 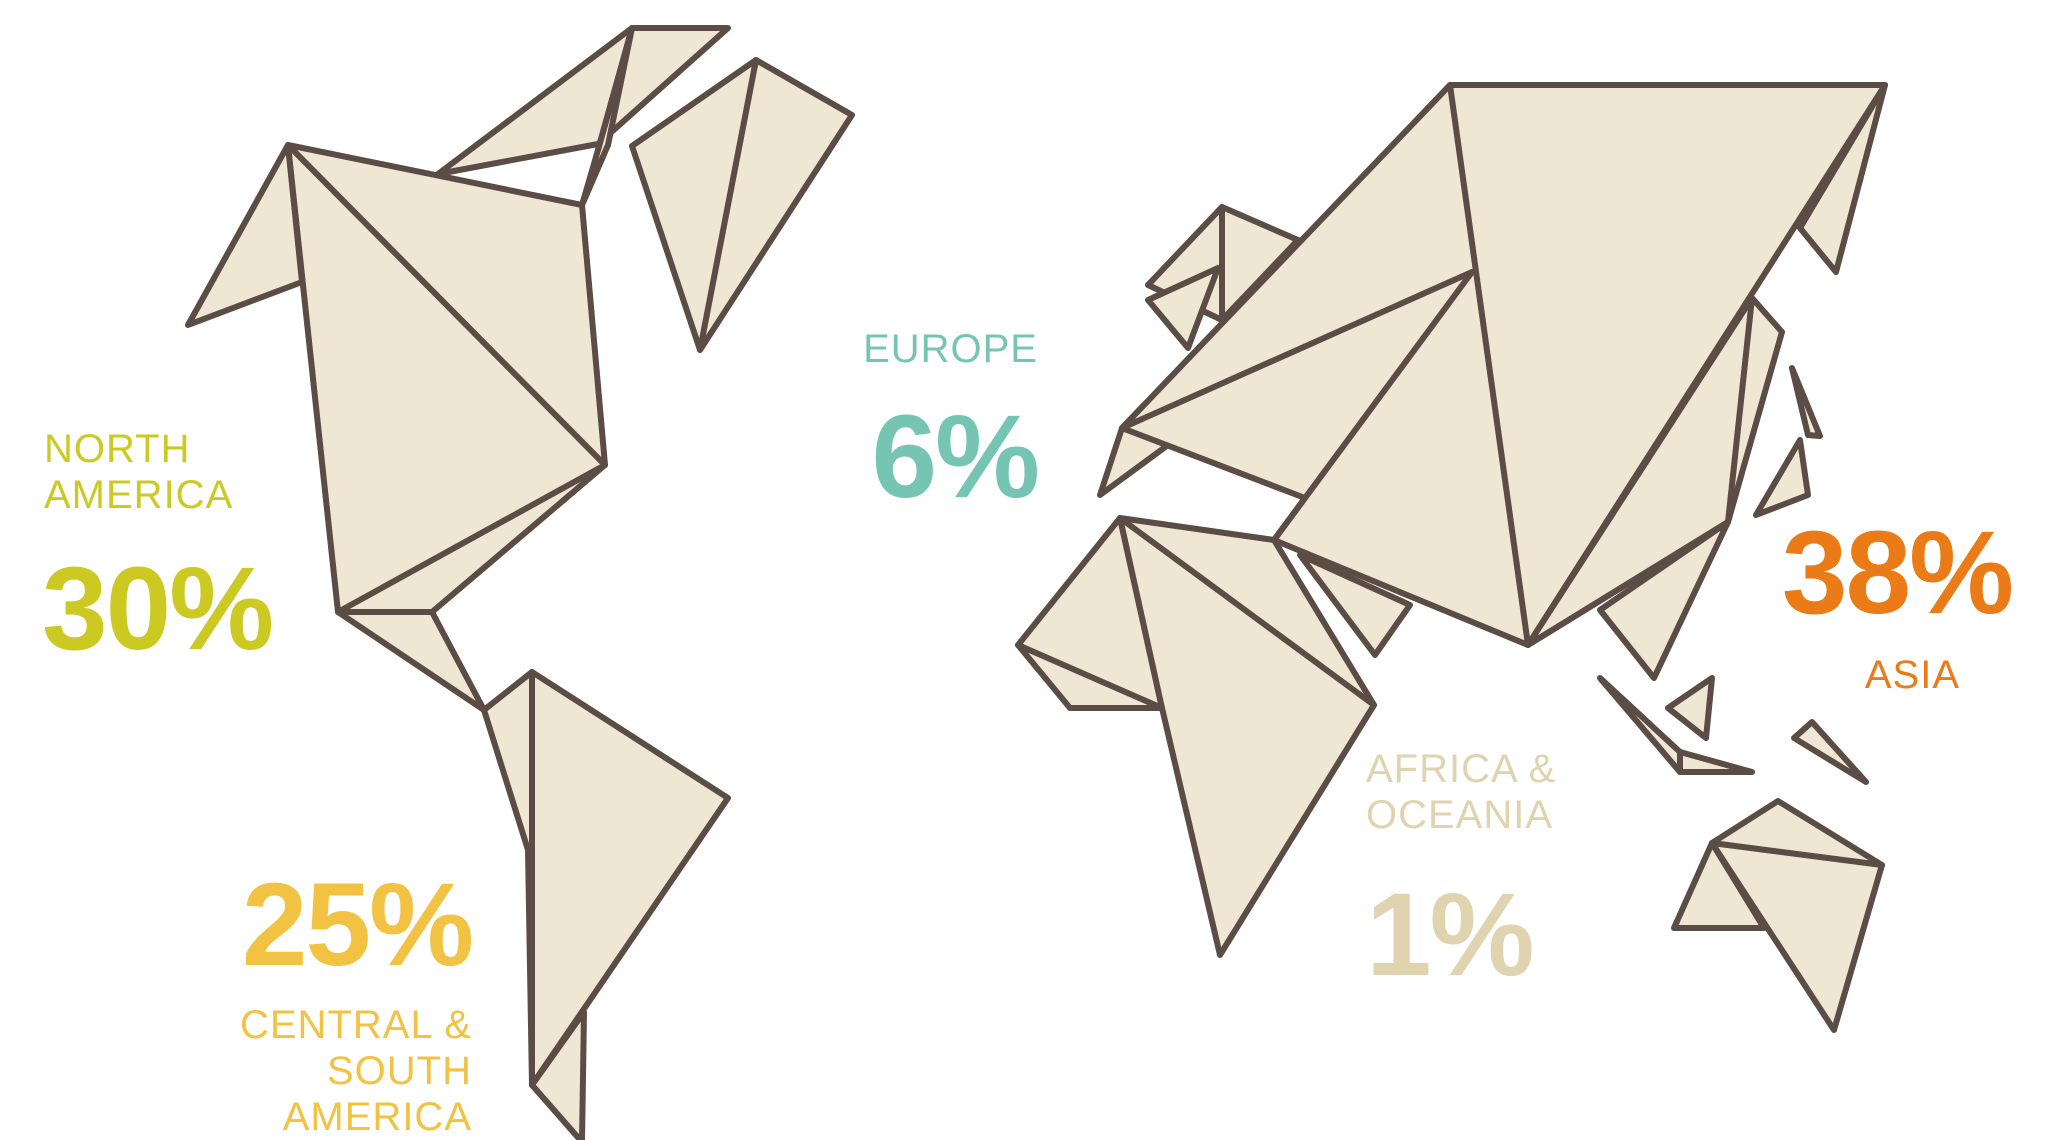 What do you see at coordinates (742, 205) in the screenshot?
I see `greenland-shape` at bounding box center [742, 205].